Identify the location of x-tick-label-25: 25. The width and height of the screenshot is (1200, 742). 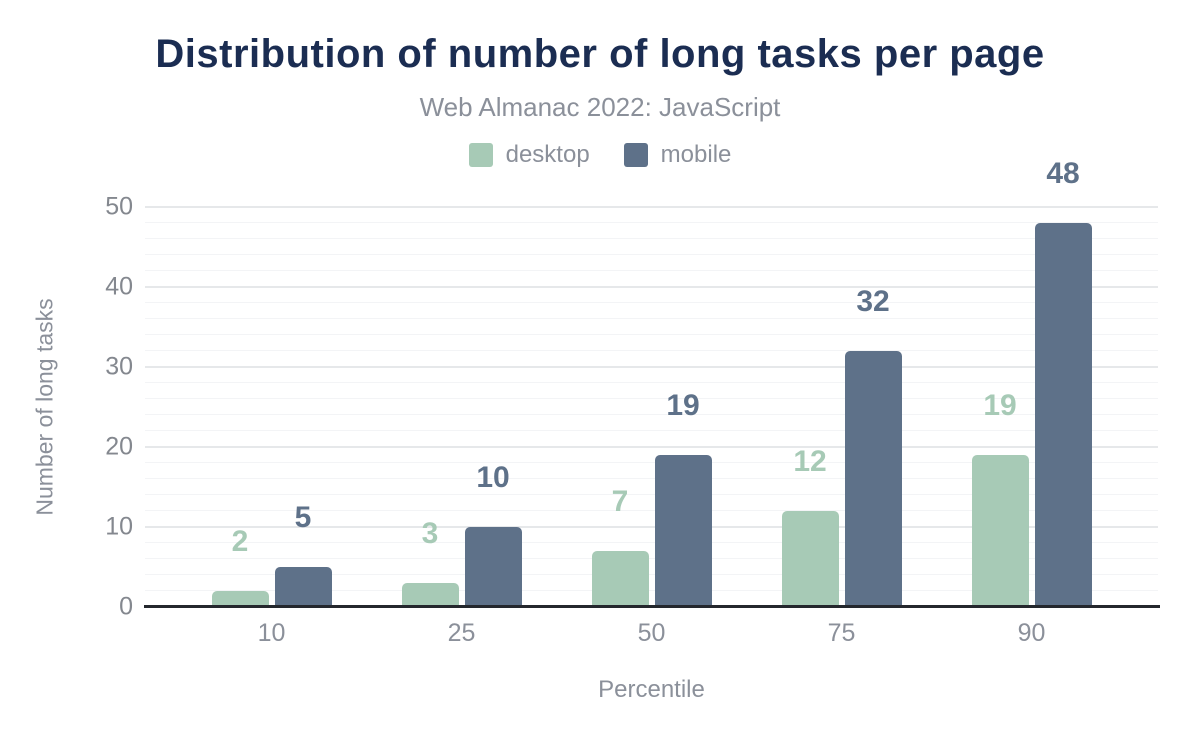
(461, 633).